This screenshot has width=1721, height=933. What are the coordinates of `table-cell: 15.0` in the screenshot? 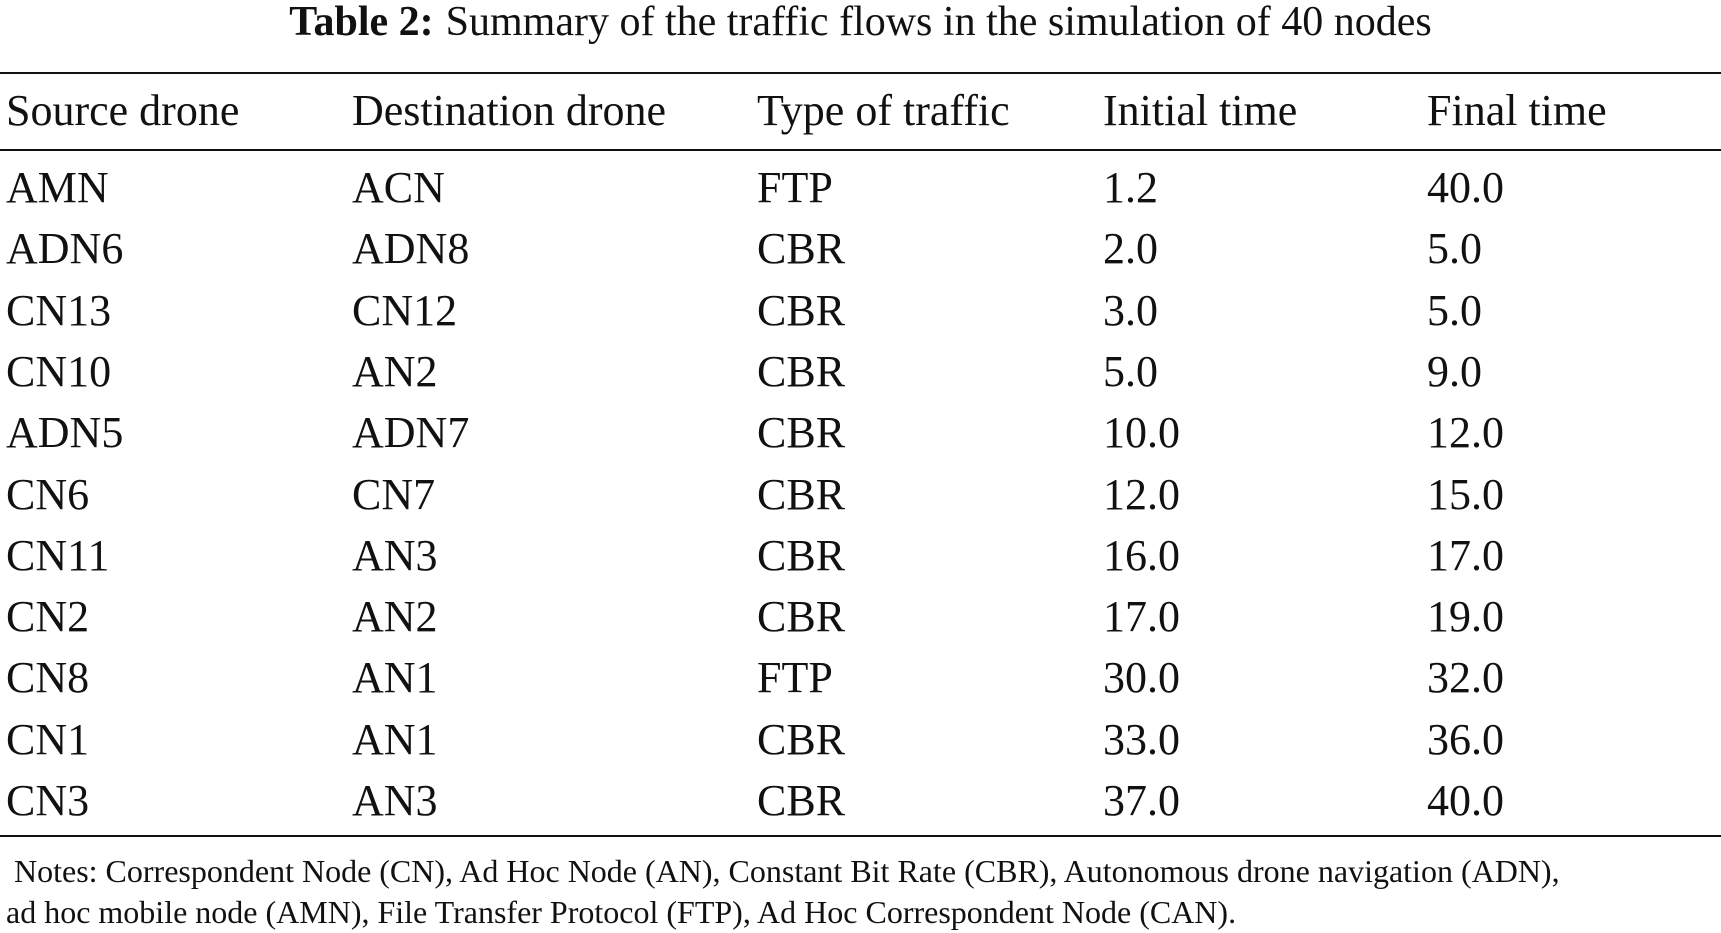 It's located at (1465, 494).